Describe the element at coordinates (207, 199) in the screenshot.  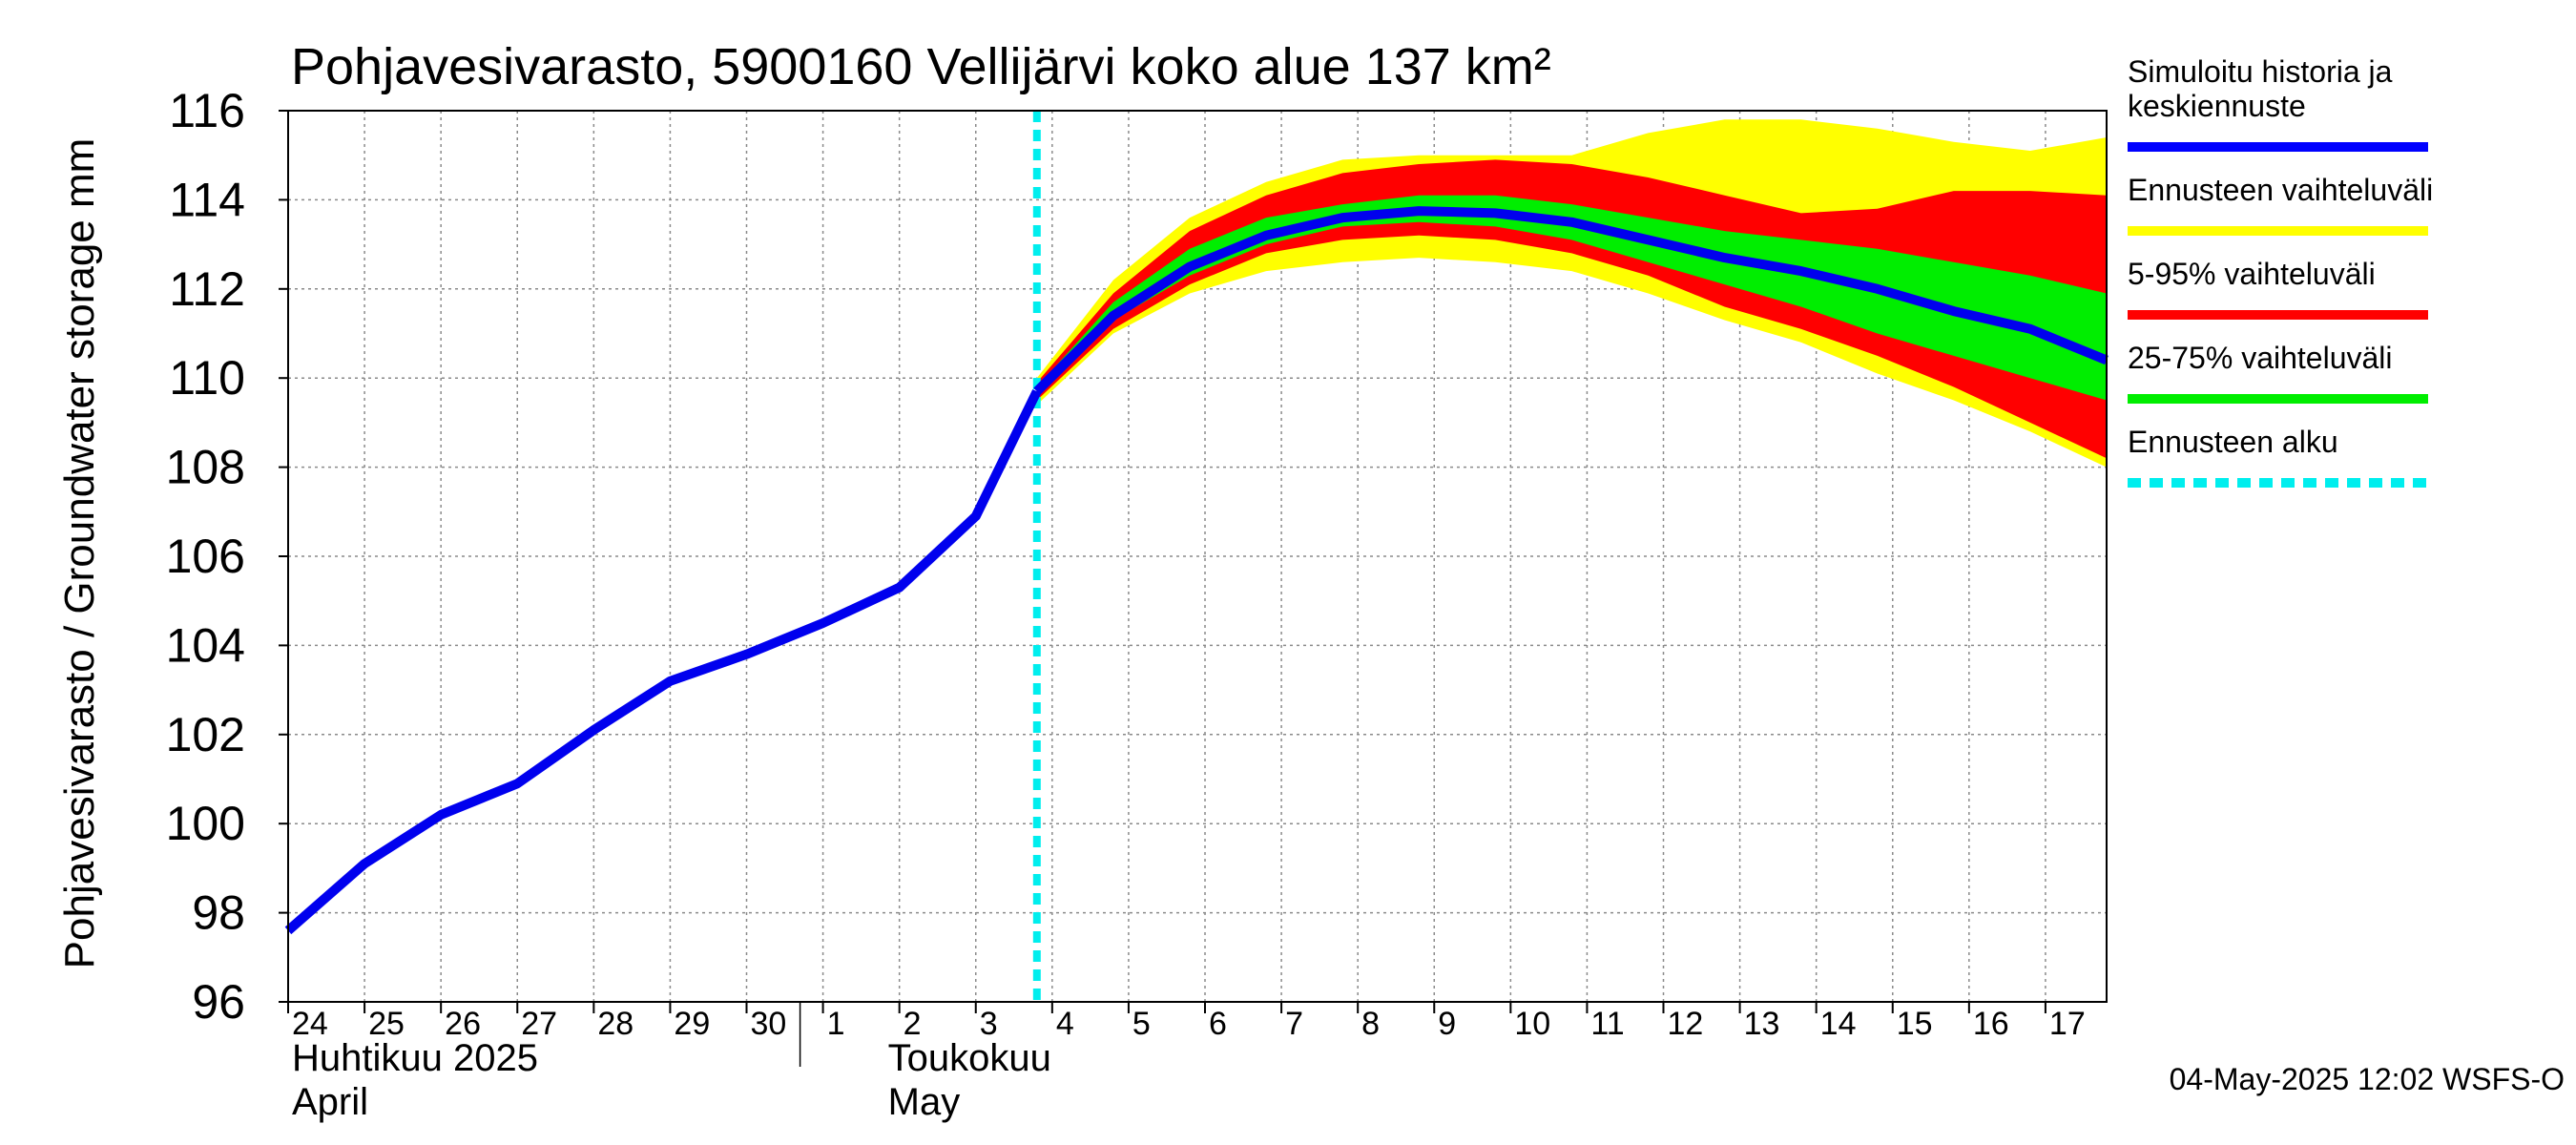
I see `y-tick-label: 114` at that location.